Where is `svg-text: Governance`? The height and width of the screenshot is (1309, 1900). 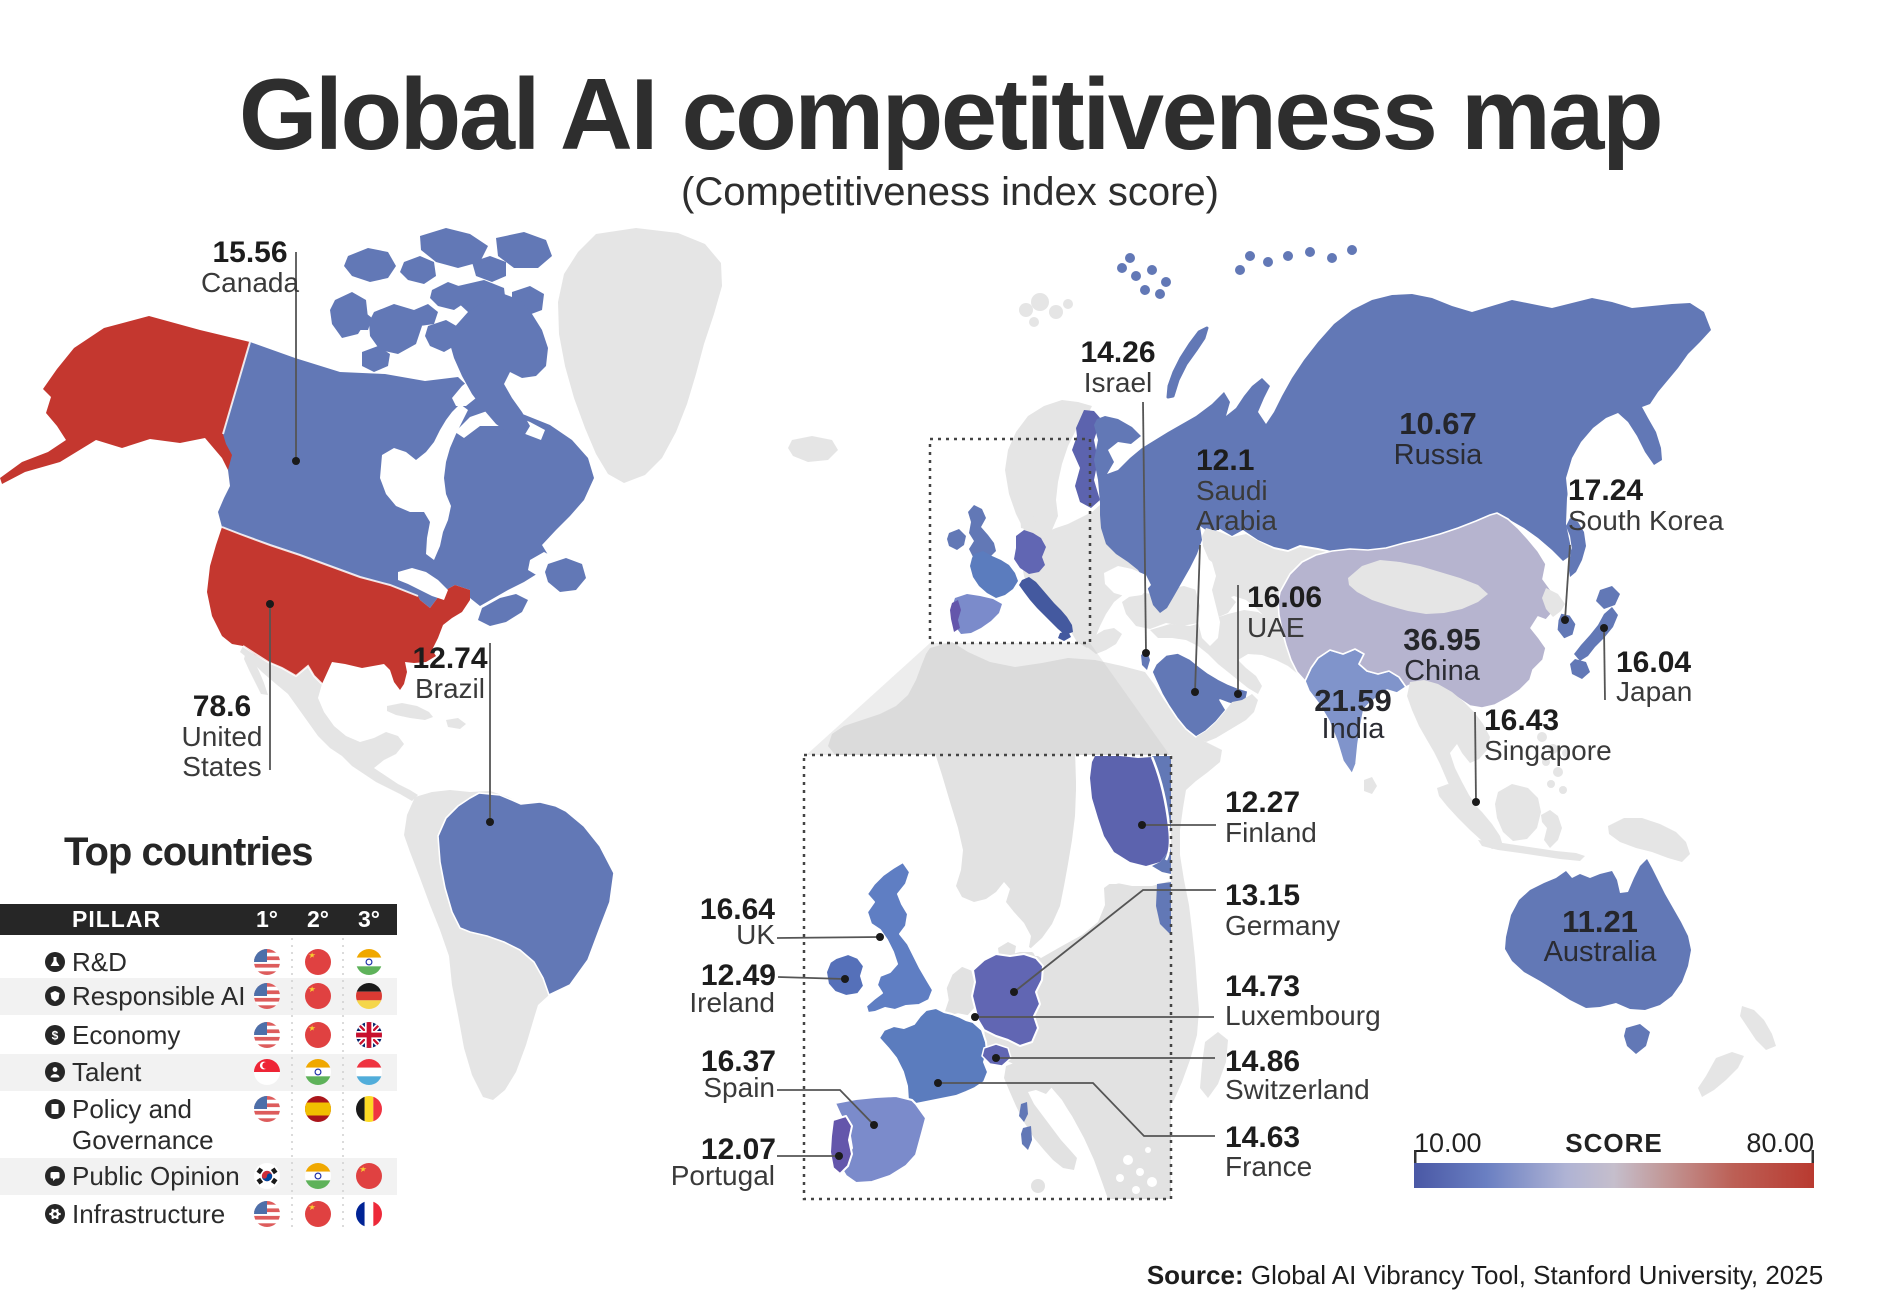
svg-text: Governance is located at coordinates (143, 1140).